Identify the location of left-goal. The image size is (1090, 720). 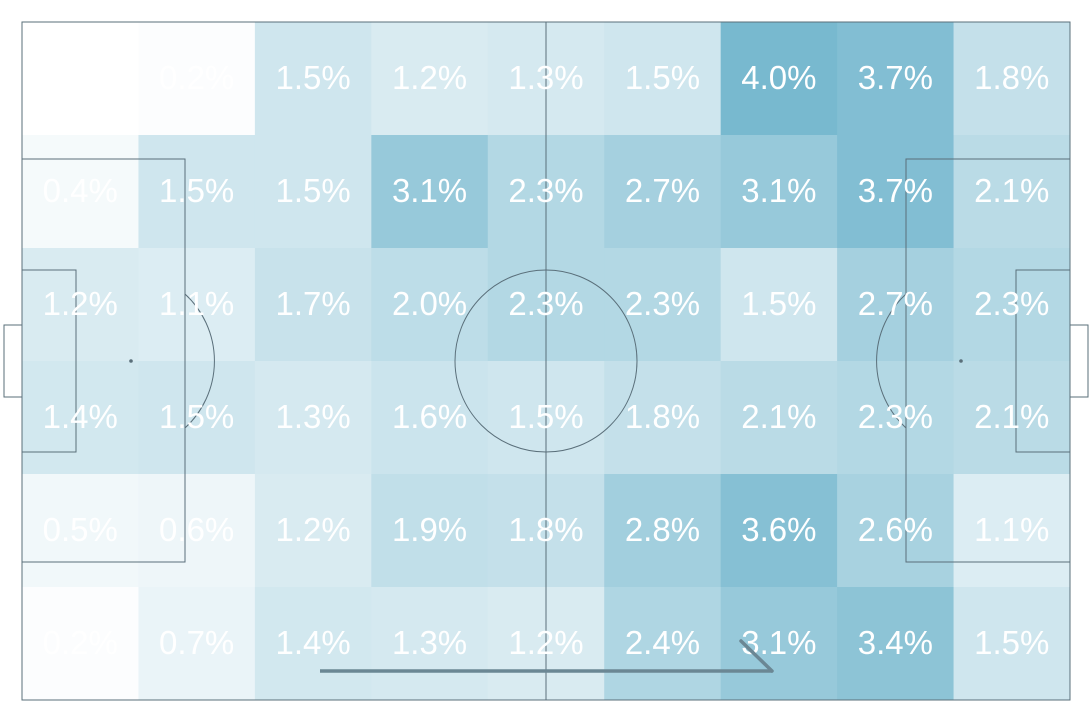
(13, 361).